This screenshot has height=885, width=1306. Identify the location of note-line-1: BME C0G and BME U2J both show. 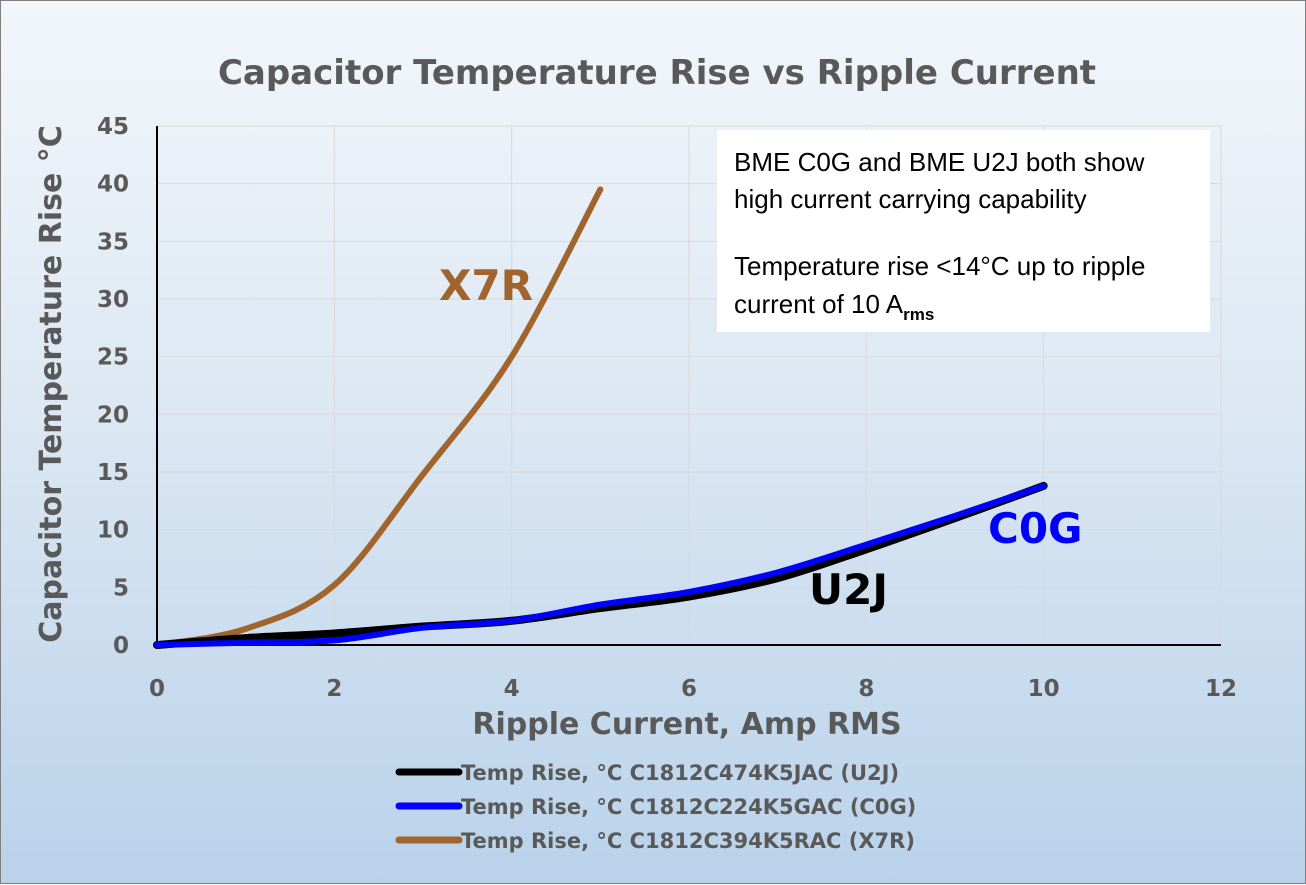
(939, 162).